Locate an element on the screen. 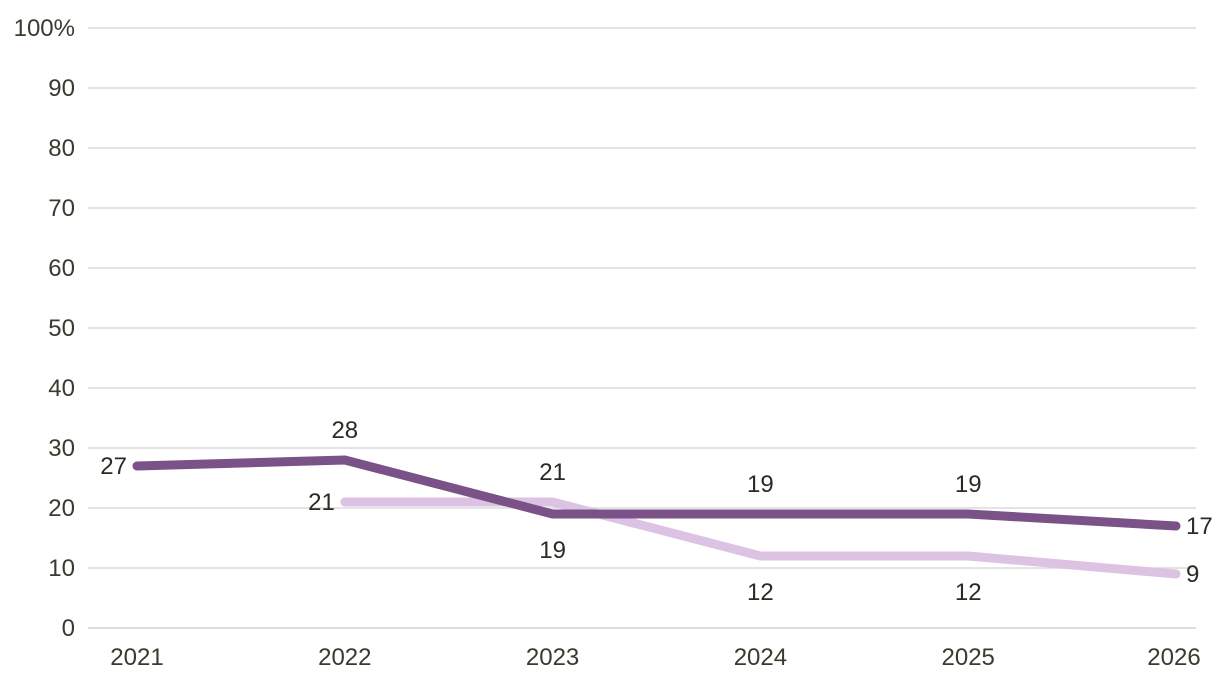 The width and height of the screenshot is (1220, 688). x-tick-label: 2023 is located at coordinates (552, 657).